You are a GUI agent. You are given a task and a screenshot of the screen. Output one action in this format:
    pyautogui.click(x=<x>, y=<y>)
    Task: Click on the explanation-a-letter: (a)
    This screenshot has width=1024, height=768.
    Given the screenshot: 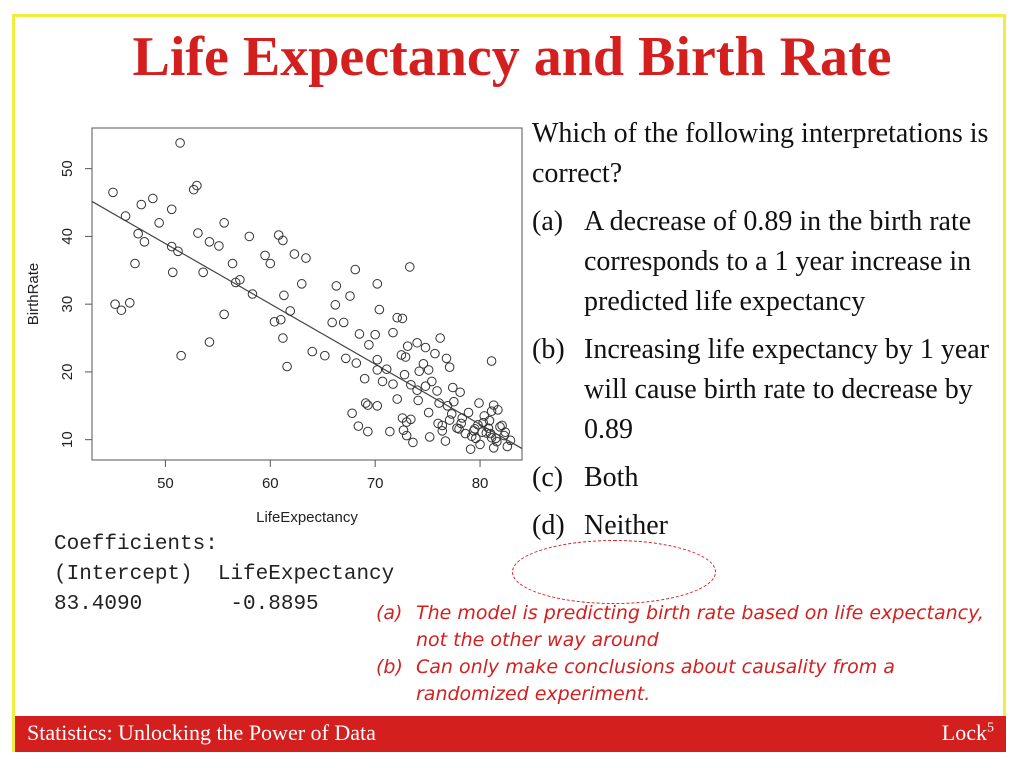 What is the action you would take?
    pyautogui.click(x=389, y=613)
    